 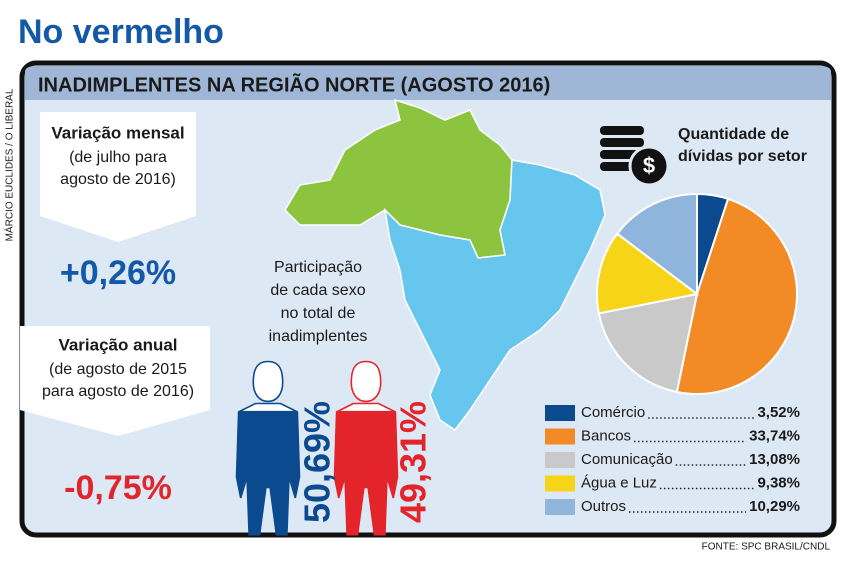 I want to click on legend-label: Bancos, so click(x=606, y=435).